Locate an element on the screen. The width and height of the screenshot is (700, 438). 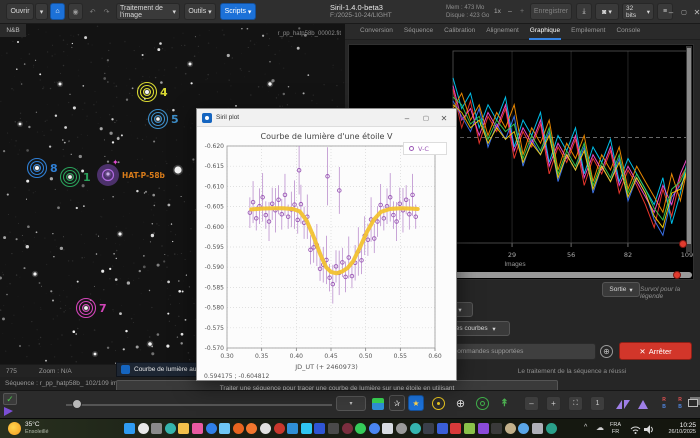
channel-selector-dropdown: ▾ is located at coordinates (351, 403).